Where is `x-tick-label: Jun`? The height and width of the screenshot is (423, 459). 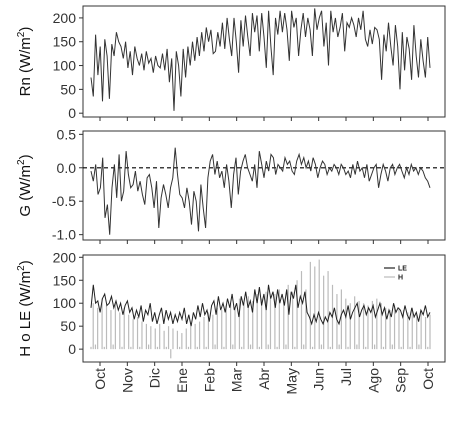
x-tick-label: Jun is located at coordinates (319, 379).